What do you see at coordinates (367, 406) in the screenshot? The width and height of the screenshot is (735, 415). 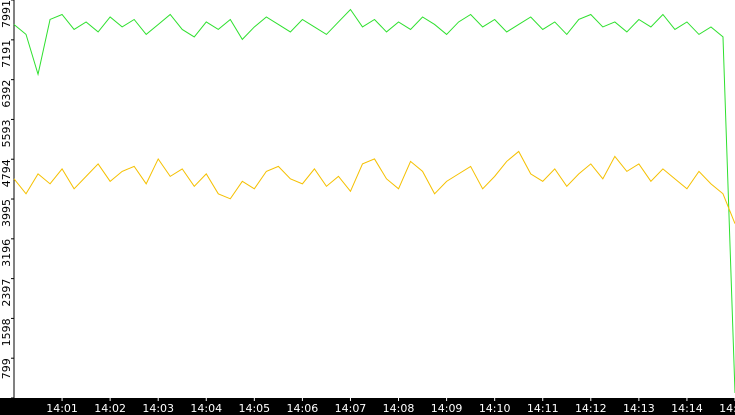 I see `x-axis-strip` at bounding box center [367, 406].